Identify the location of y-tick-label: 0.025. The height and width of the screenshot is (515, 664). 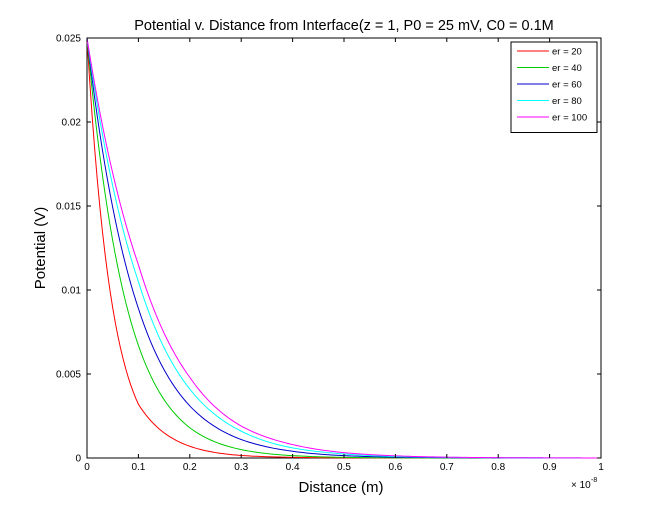
(68, 39).